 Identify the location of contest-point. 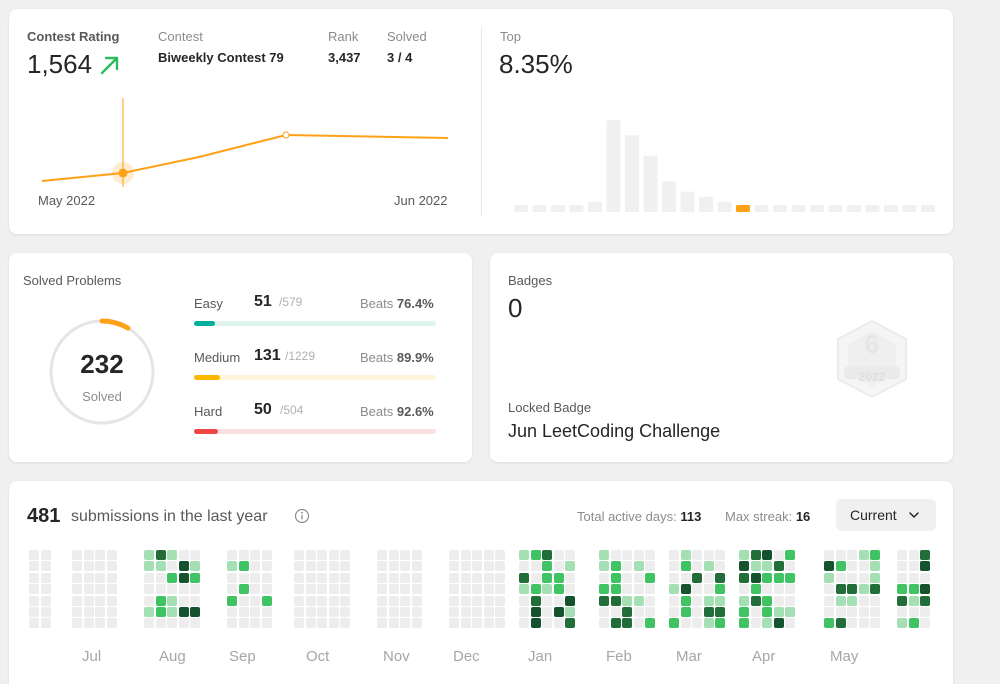
(286, 135).